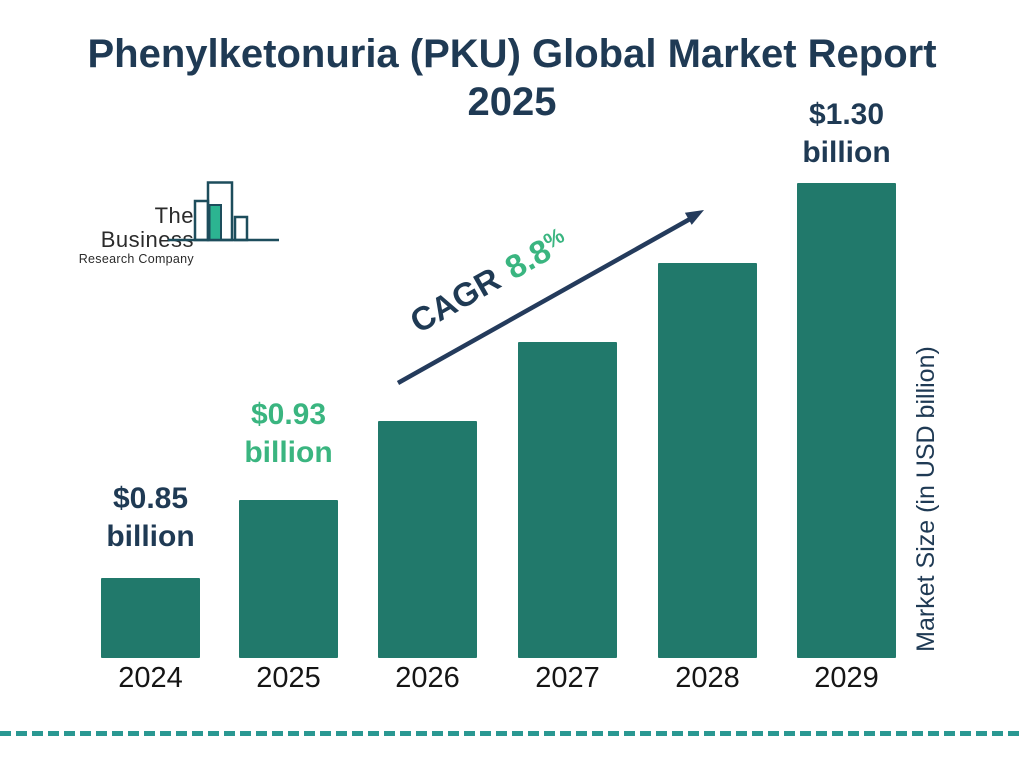 This screenshot has width=1024, height=768. I want to click on bar-2027, so click(567, 500).